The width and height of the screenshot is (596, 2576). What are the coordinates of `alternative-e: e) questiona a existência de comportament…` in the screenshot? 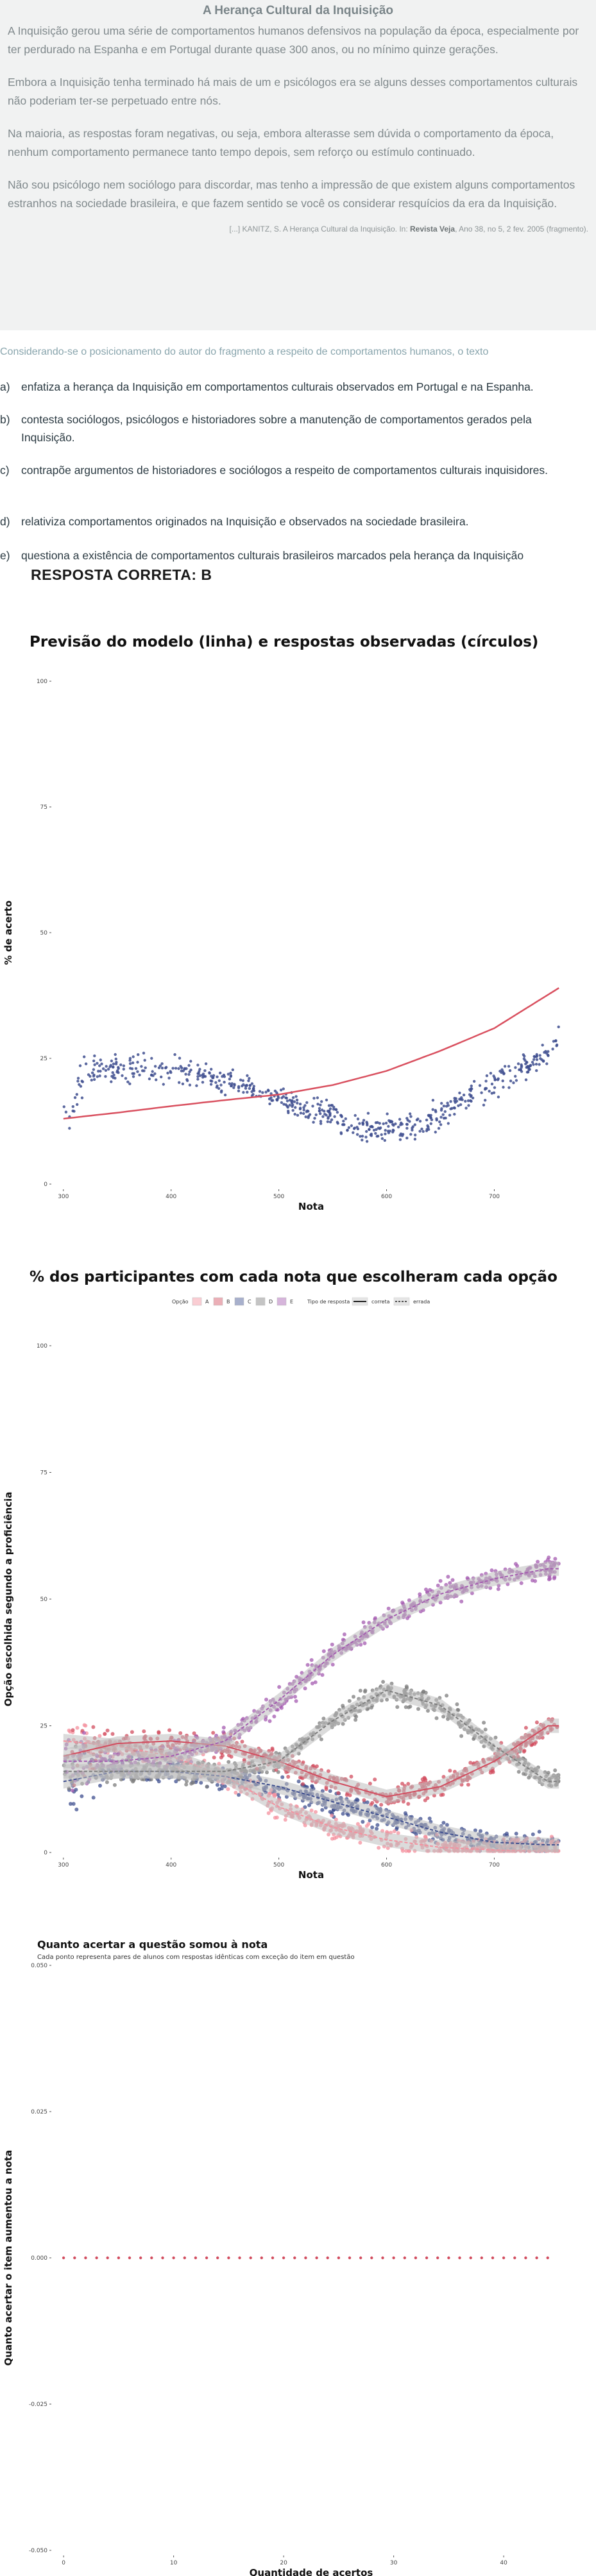 It's located at (293, 555).